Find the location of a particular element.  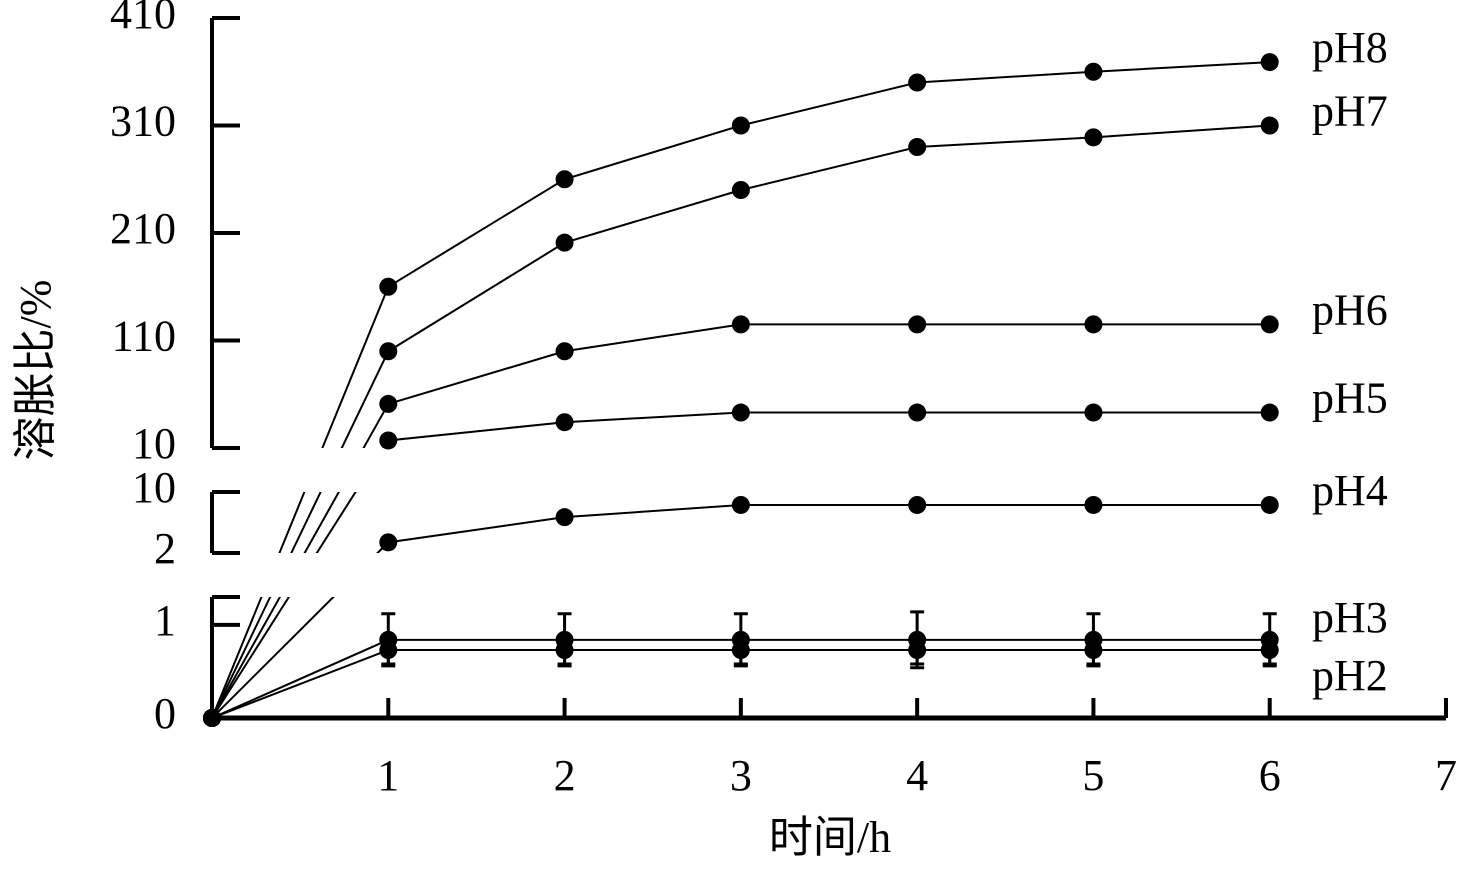

y-tick-label: 2 is located at coordinates (165, 548).